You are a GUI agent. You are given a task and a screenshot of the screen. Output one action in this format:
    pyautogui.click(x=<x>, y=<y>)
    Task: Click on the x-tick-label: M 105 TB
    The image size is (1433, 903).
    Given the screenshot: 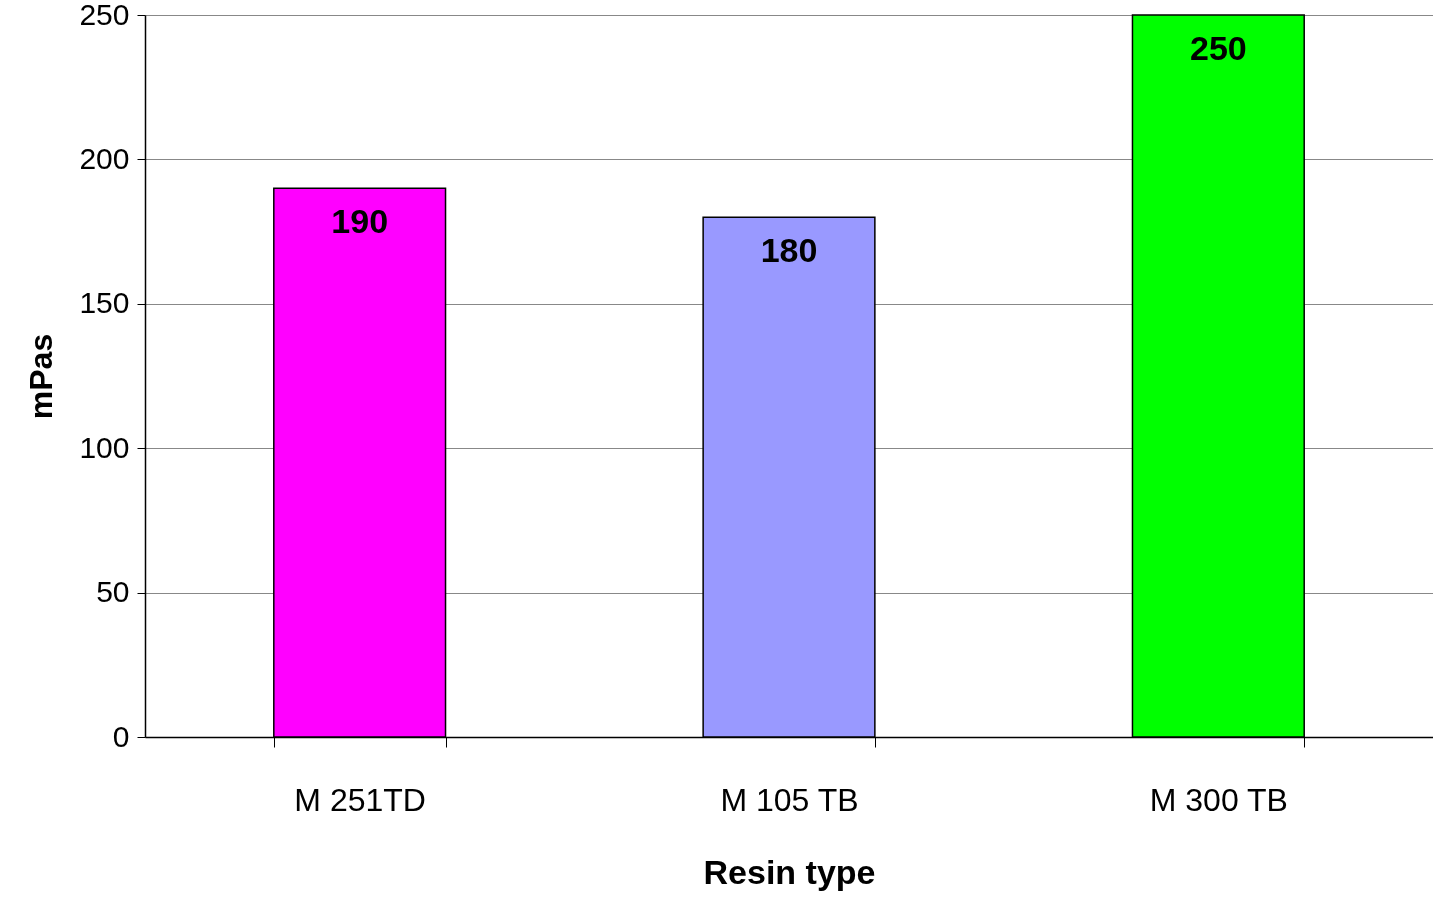 What is the action you would take?
    pyautogui.click(x=789, y=799)
    